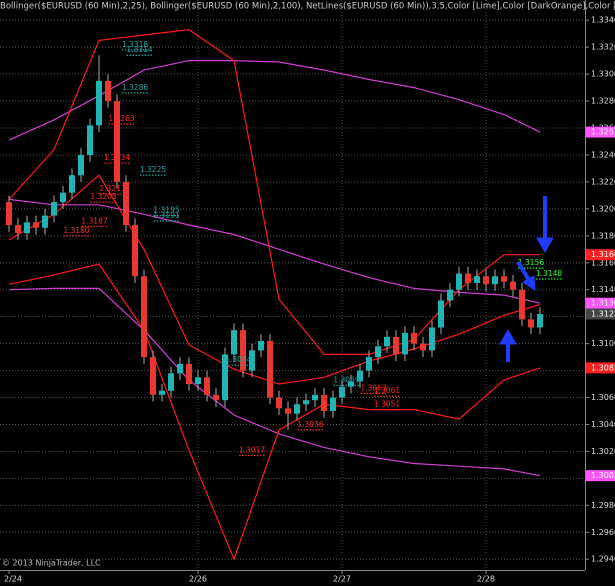 Image resolution: width=615 pixels, height=586 pixels. What do you see at coordinates (373, 387) in the screenshot?
I see `net-line-label: 1.3063` at bounding box center [373, 387].